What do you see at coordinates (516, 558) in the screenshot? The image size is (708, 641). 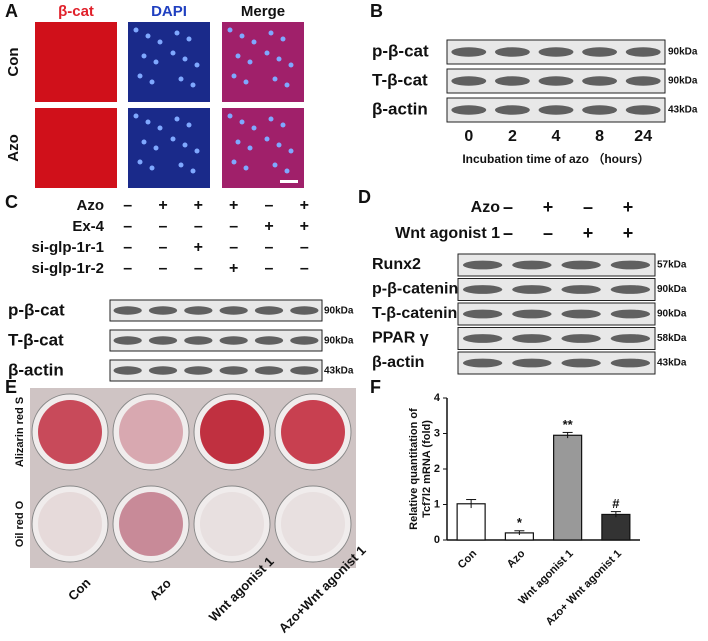 I see `x-tick-label: Azo` at bounding box center [516, 558].